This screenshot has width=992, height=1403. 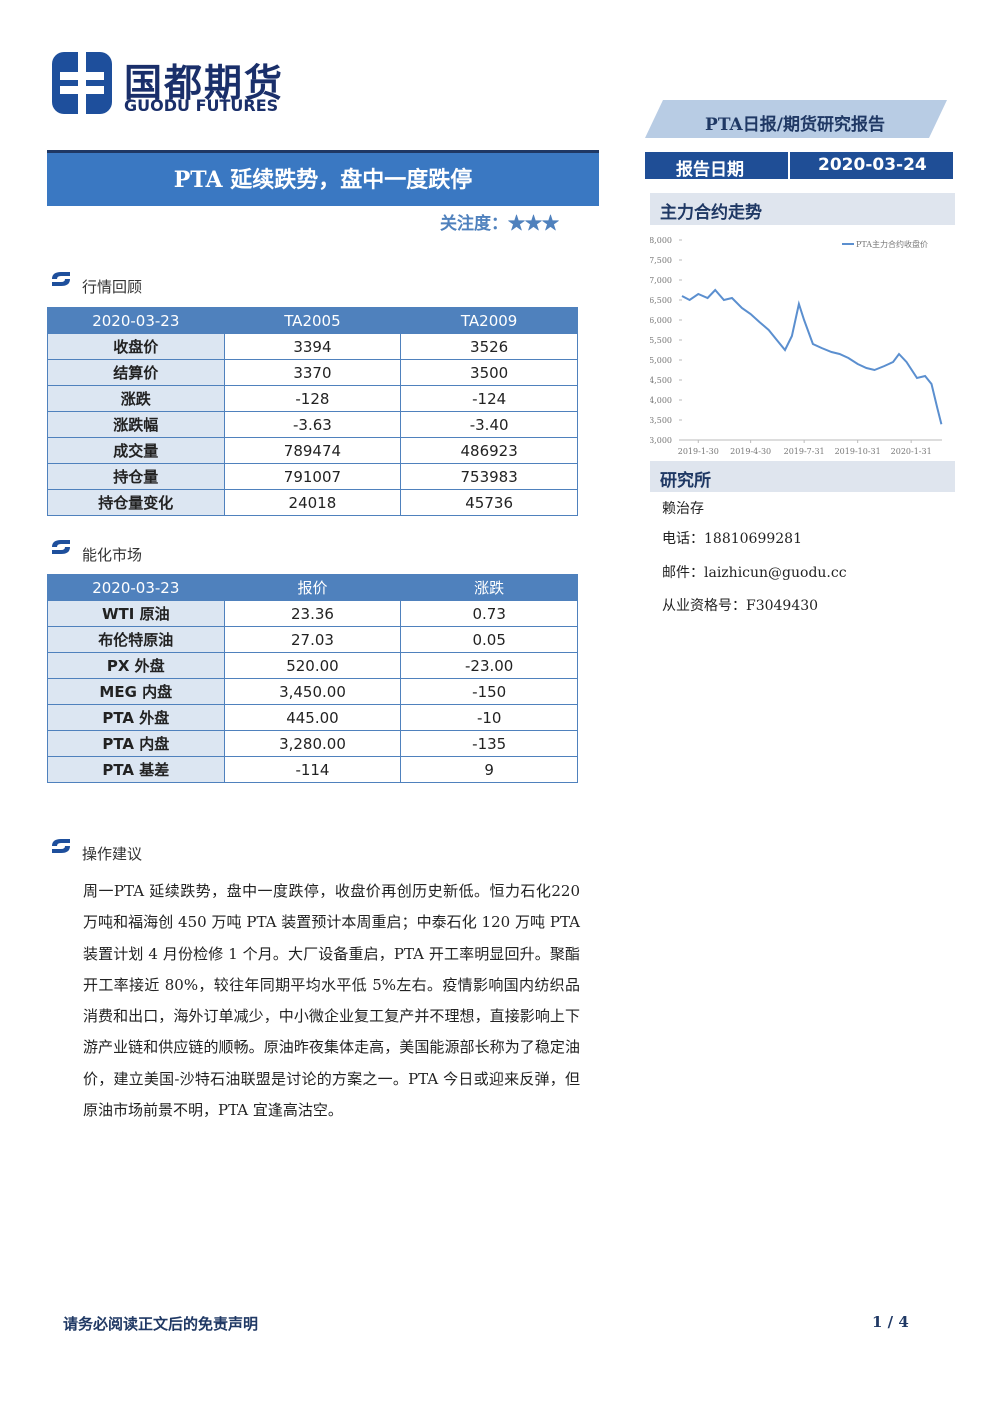 What do you see at coordinates (661, 400) in the screenshot?
I see `y-tick-label: 4,000` at bounding box center [661, 400].